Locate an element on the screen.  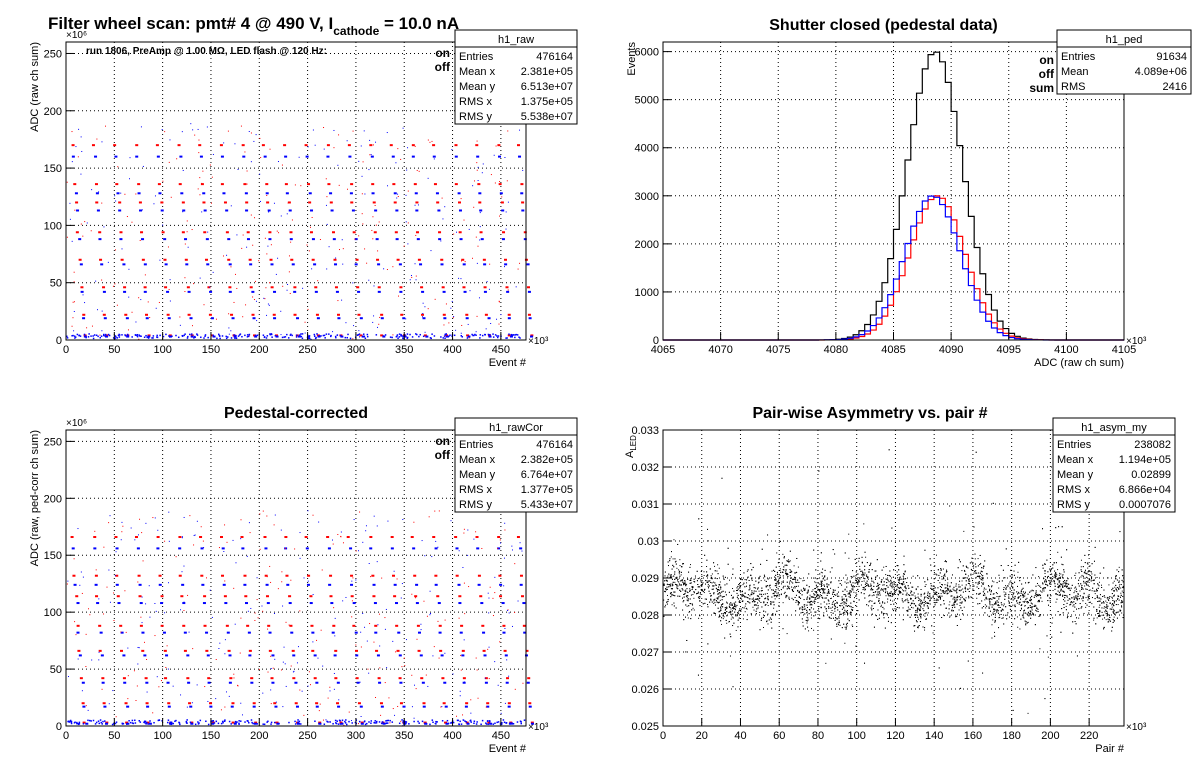
axis-ticks is located at coordinates (283, 583).